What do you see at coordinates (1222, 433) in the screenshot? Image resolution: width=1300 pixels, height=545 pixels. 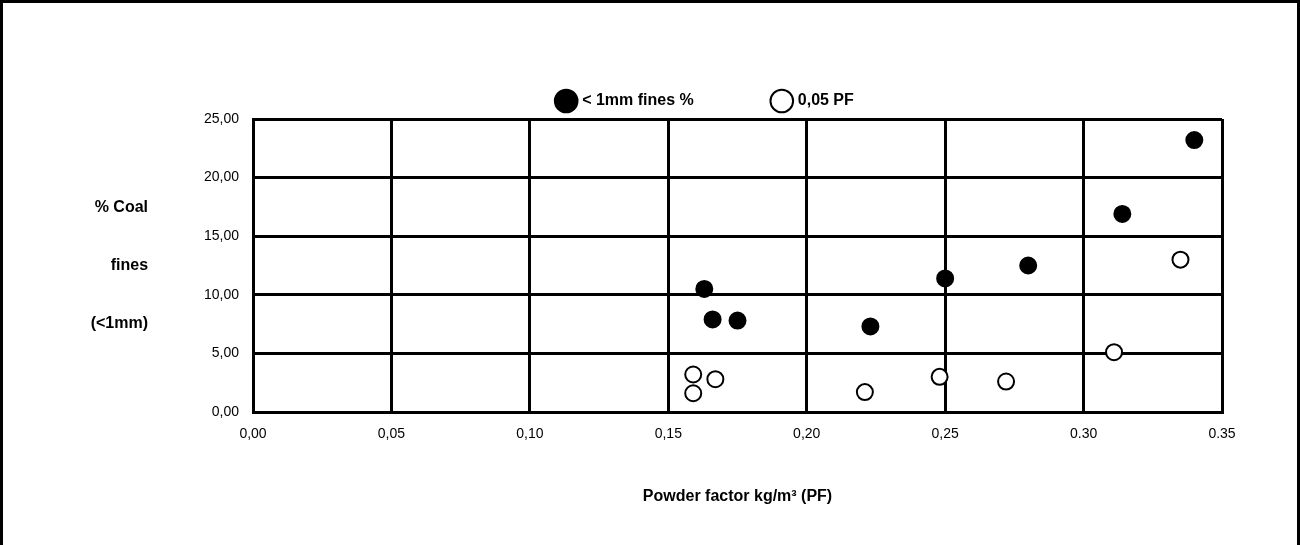 I see `x-tick-label: 0.35` at bounding box center [1222, 433].